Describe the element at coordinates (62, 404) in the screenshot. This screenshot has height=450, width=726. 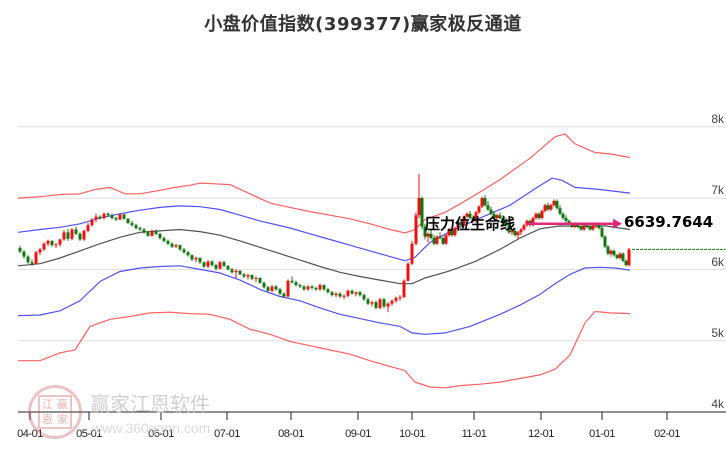
I see `watermark-logo-char: 赢` at that location.